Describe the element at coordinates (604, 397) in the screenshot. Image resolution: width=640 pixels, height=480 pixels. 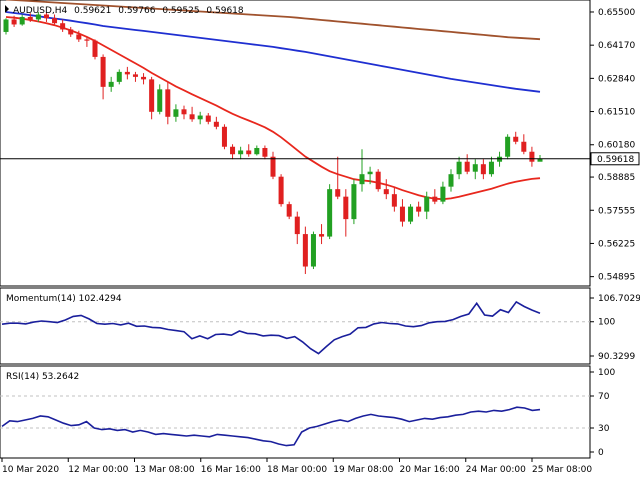
I see `rsi-tick-label: 70` at that location.